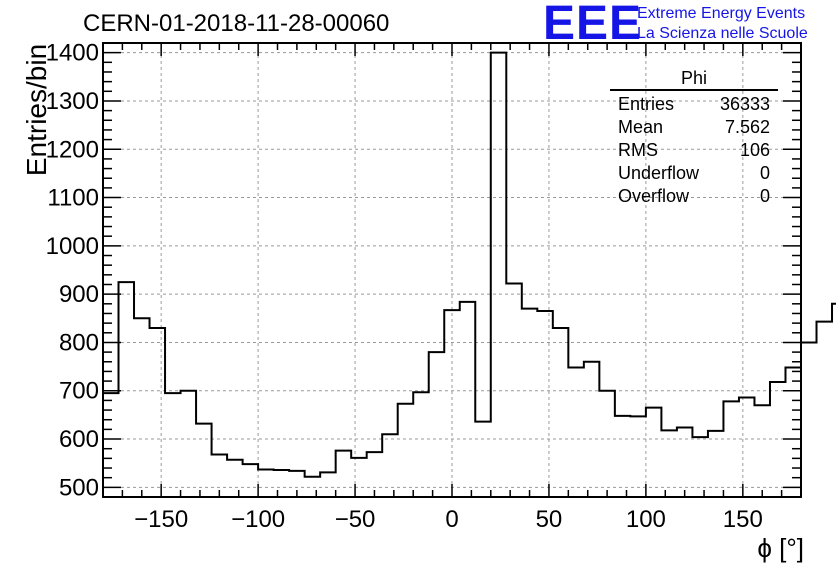  What do you see at coordinates (73, 198) in the screenshot?
I see `y-tick-label: 1100` at bounding box center [73, 198].